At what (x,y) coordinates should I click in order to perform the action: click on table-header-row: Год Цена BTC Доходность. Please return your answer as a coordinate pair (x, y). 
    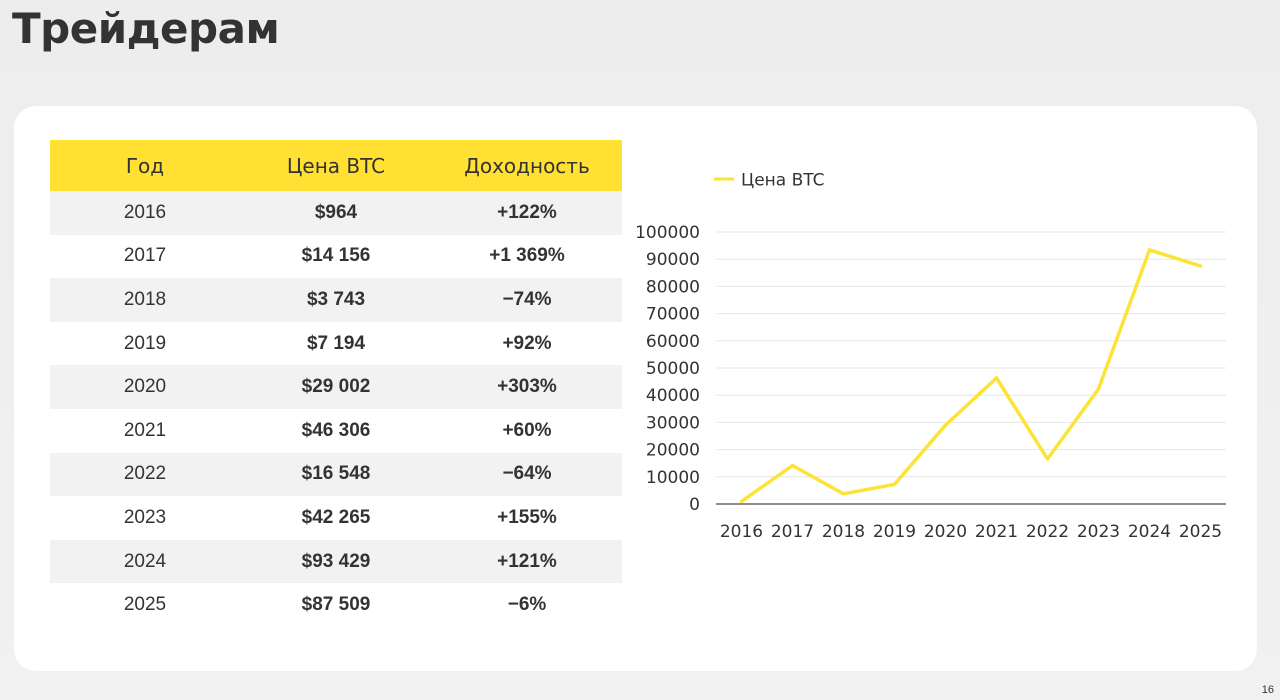
    Looking at the image, I should click on (336, 165).